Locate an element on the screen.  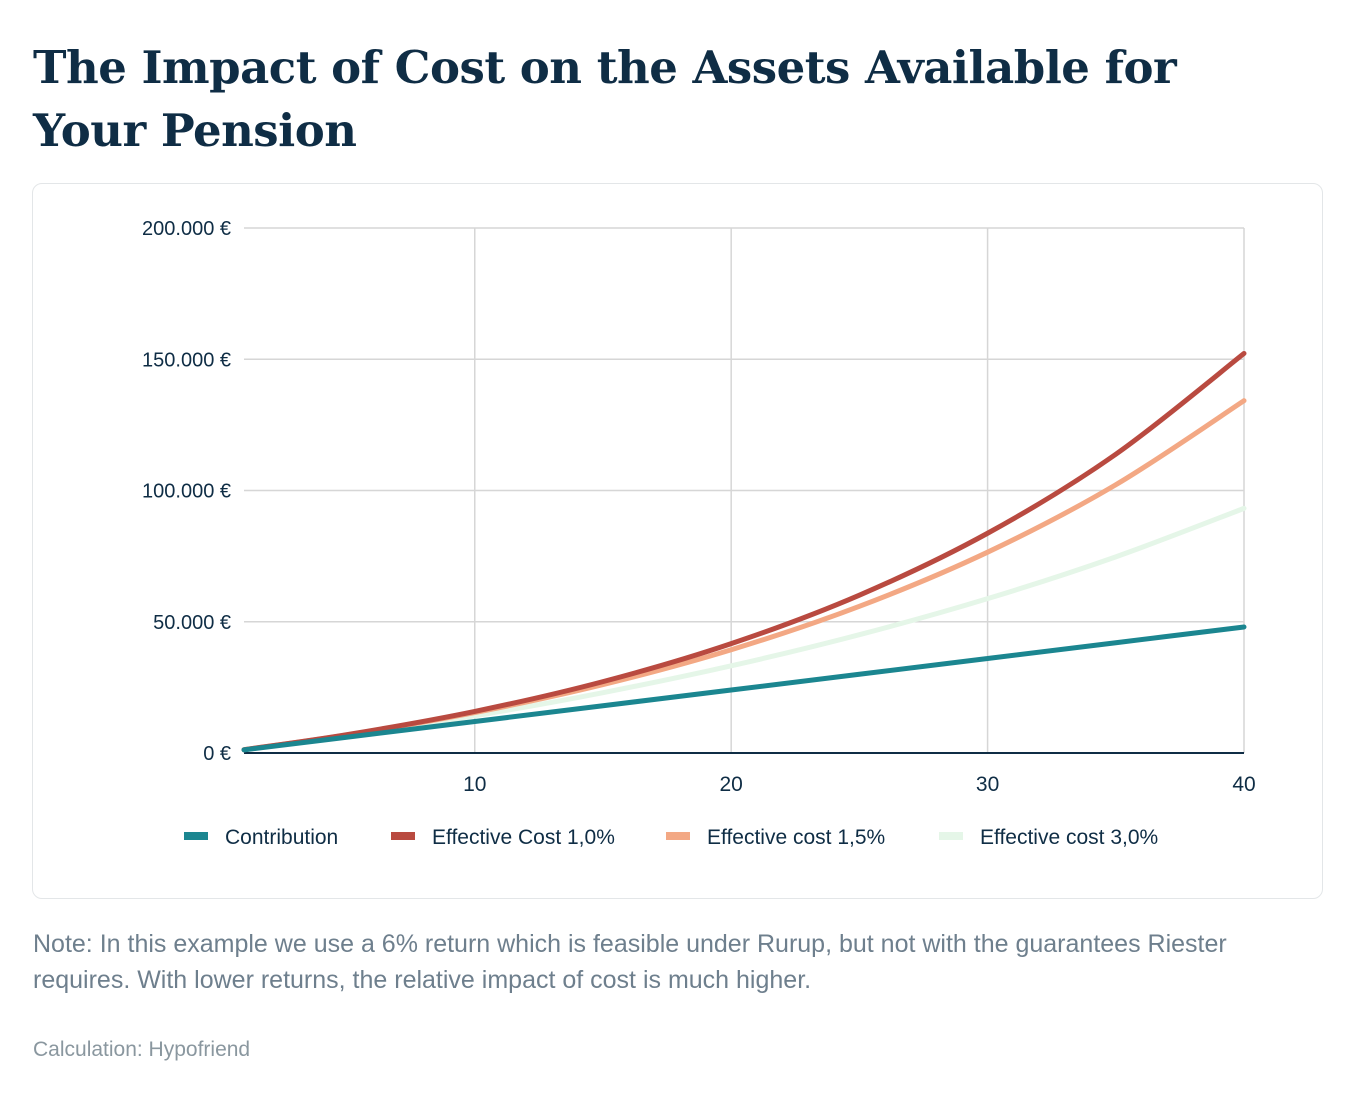
x-tick-label: 30 is located at coordinates (987, 784).